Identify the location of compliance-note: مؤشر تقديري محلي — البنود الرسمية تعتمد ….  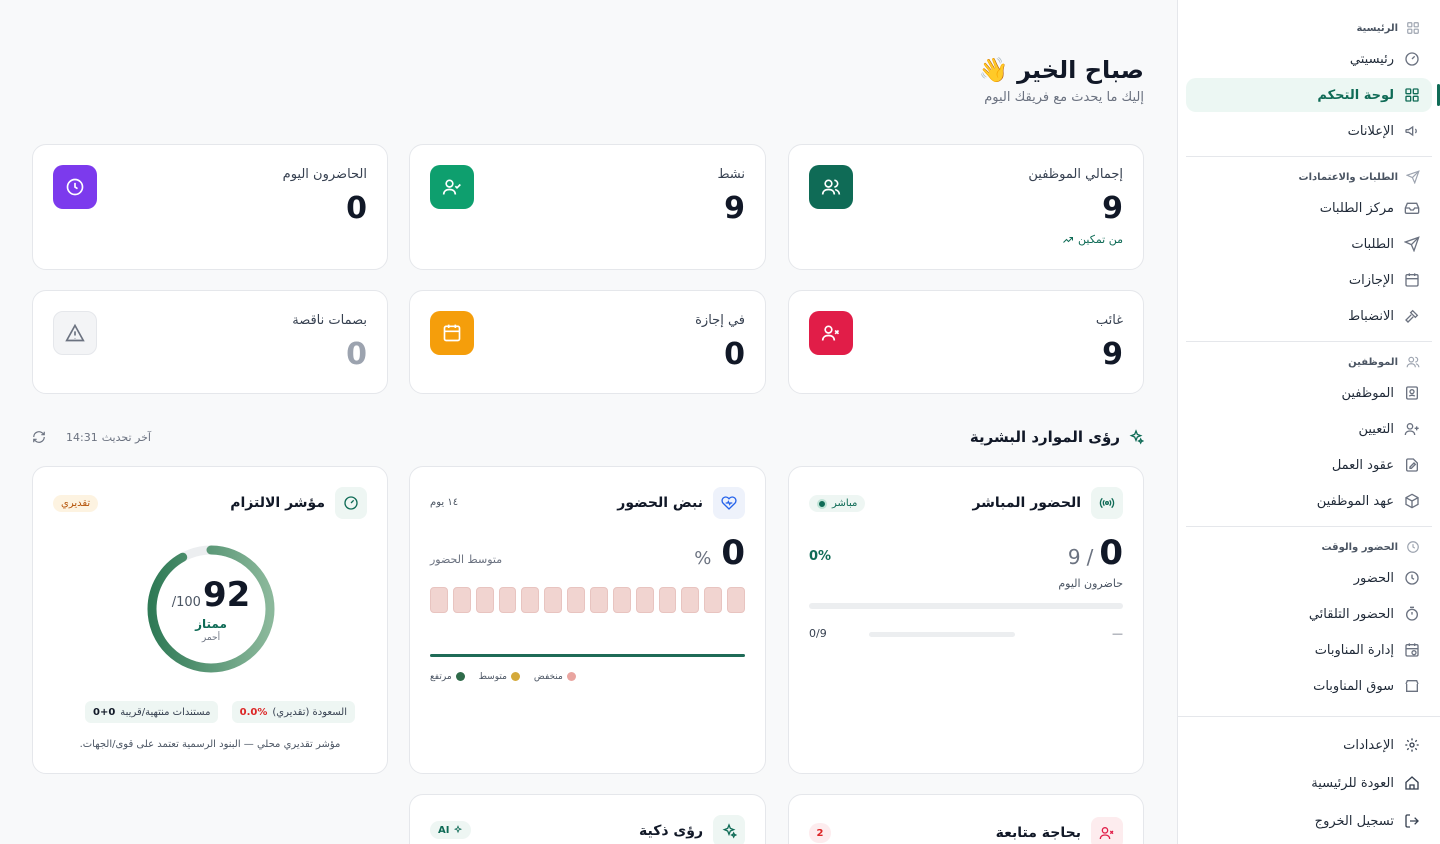
(210, 744).